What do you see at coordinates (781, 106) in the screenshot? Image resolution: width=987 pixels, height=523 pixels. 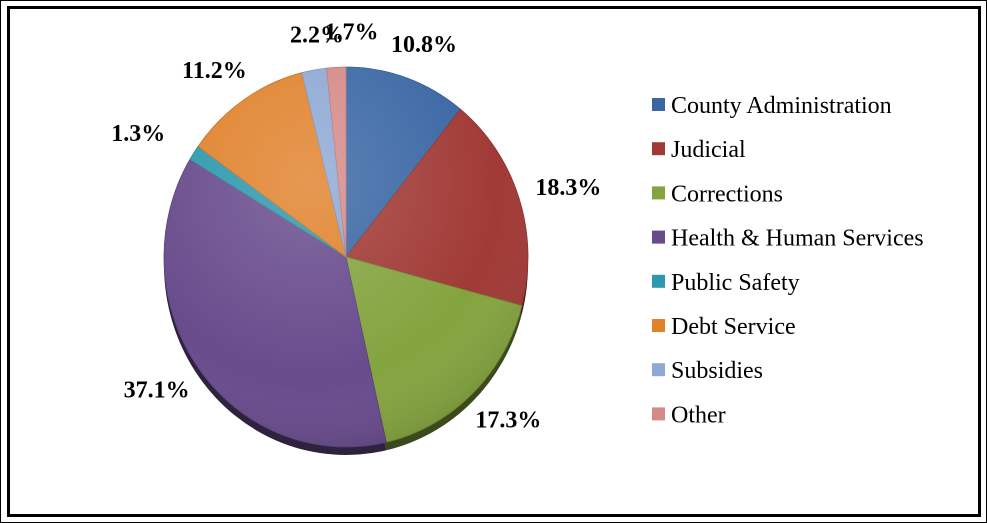 I see `legend-label-county-administration: County Administration` at bounding box center [781, 106].